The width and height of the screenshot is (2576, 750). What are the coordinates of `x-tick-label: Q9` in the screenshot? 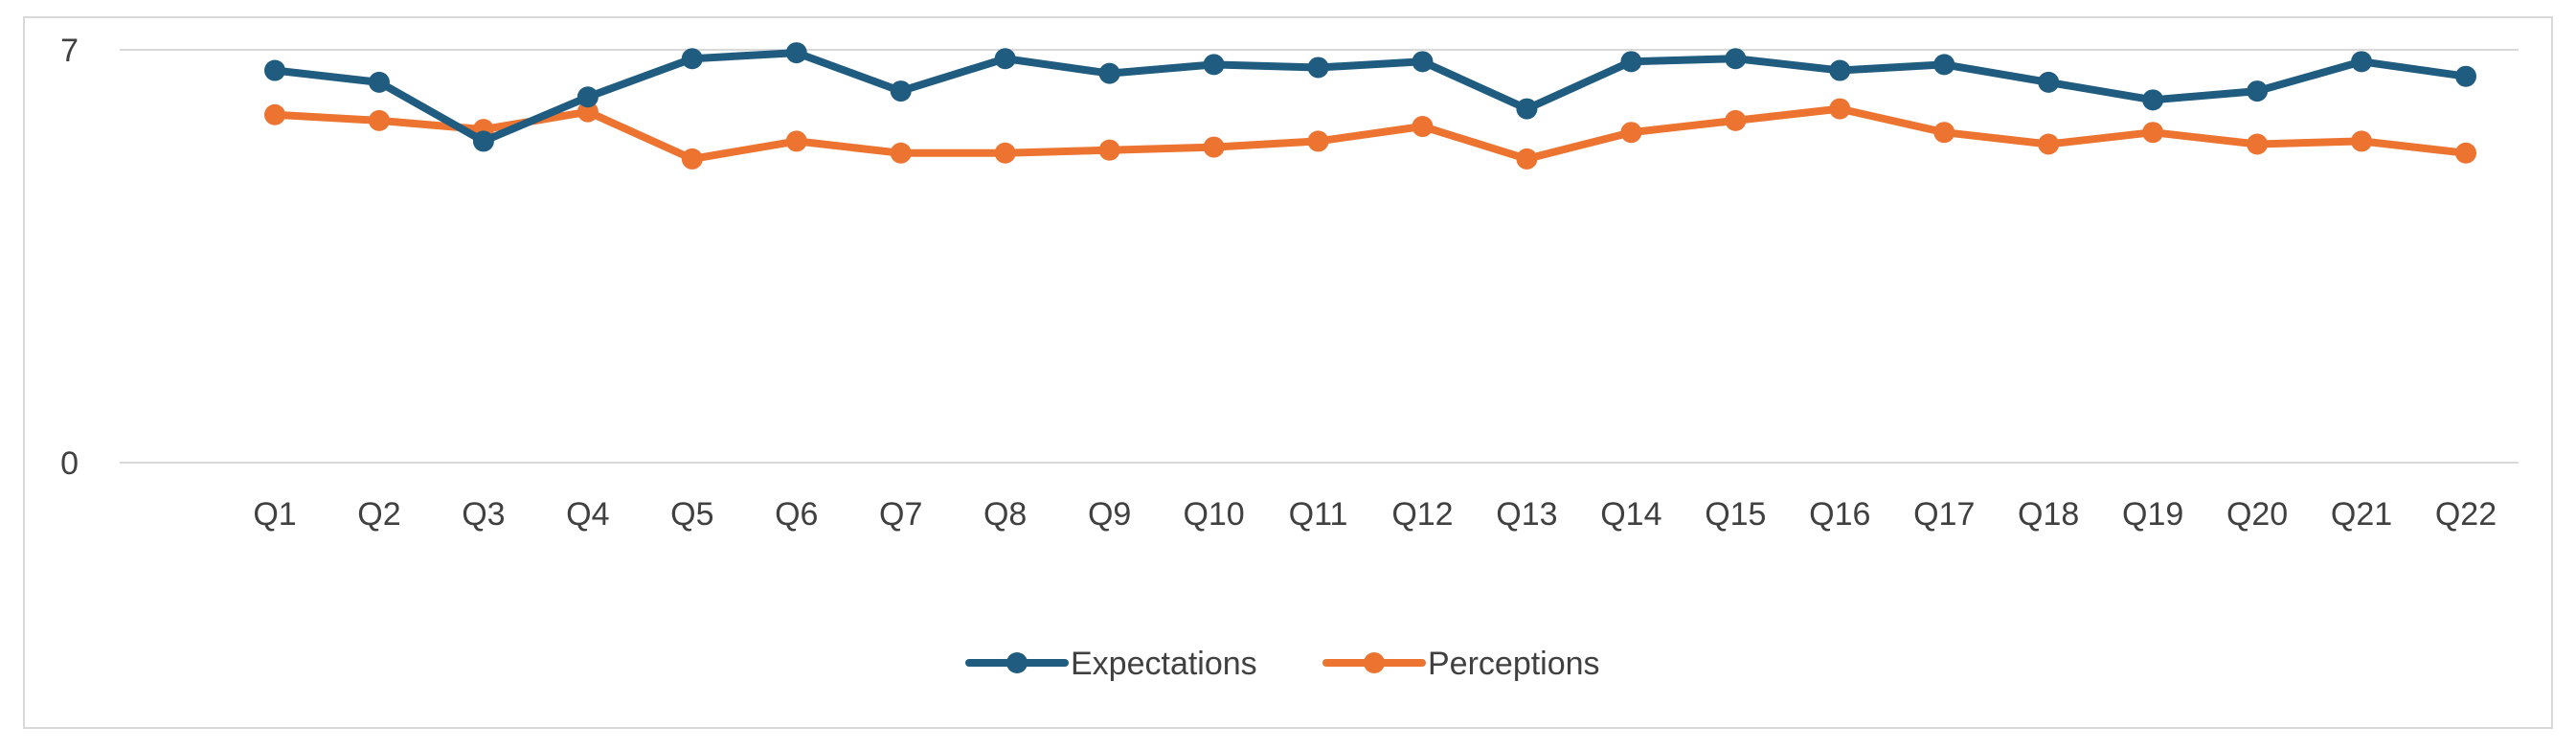 It's located at (1109, 514).